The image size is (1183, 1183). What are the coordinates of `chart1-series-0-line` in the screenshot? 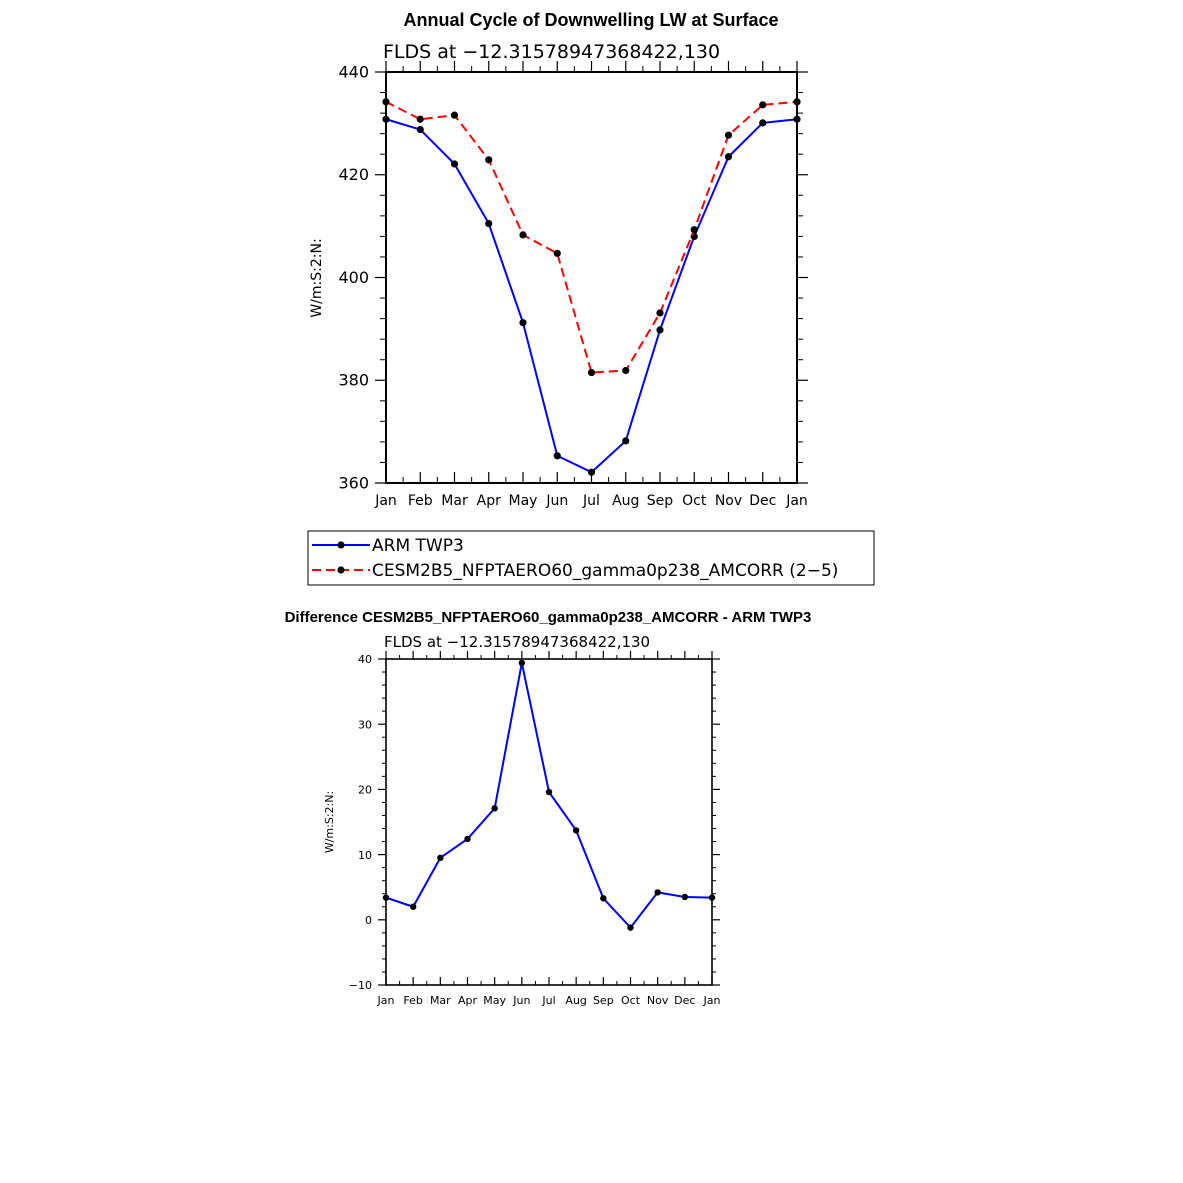 It's located at (591, 296).